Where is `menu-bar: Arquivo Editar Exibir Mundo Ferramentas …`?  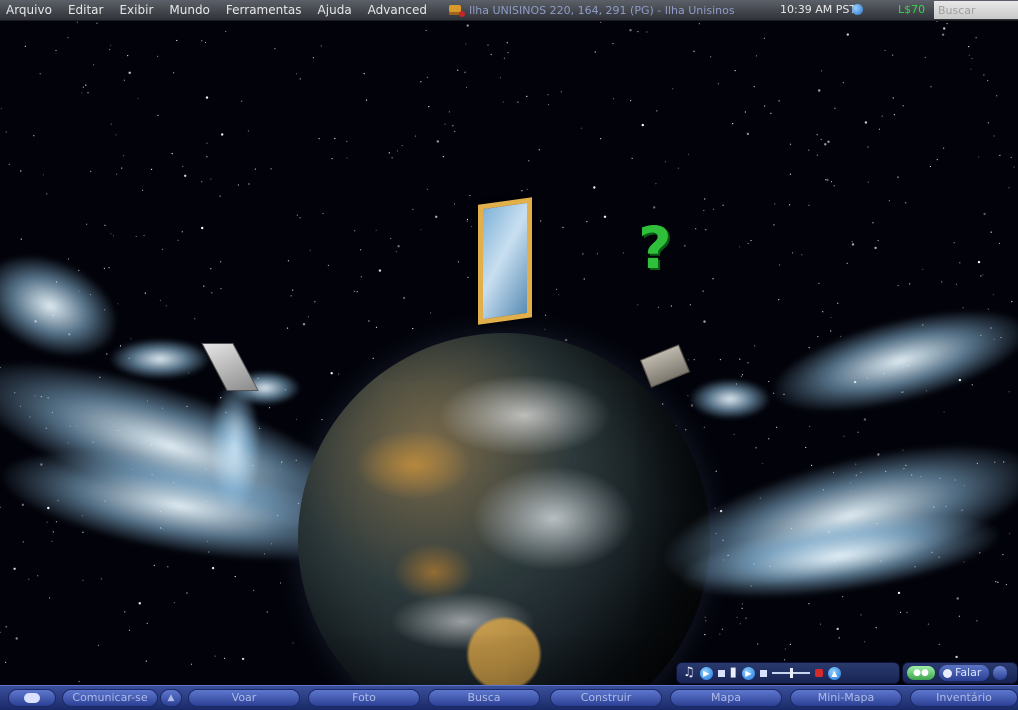
menu-bar: Arquivo Editar Exibir Mundo Ferramentas … is located at coordinates (509, 10).